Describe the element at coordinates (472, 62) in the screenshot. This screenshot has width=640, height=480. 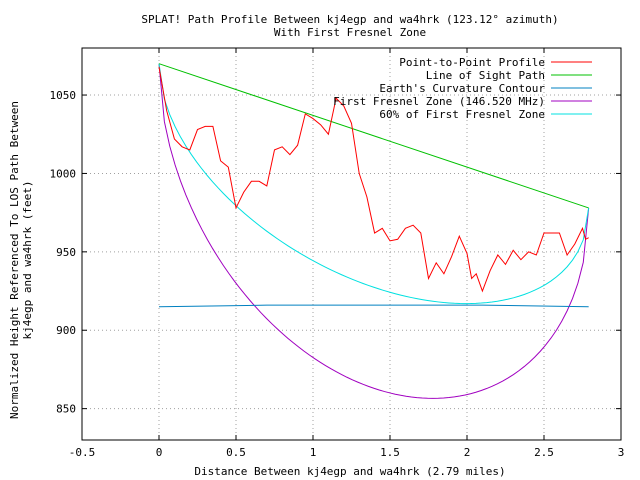
I see `legend-label: Point-to-Point Profile` at that location.